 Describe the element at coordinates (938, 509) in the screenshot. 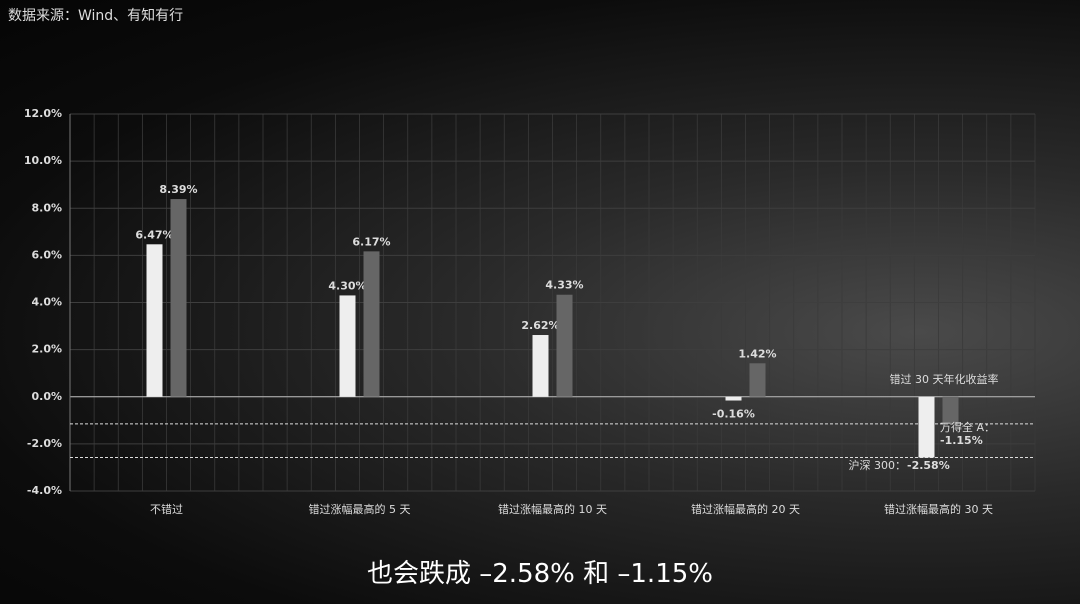

I see `x-tick-label: 错过涨幅最高的 30 天` at that location.